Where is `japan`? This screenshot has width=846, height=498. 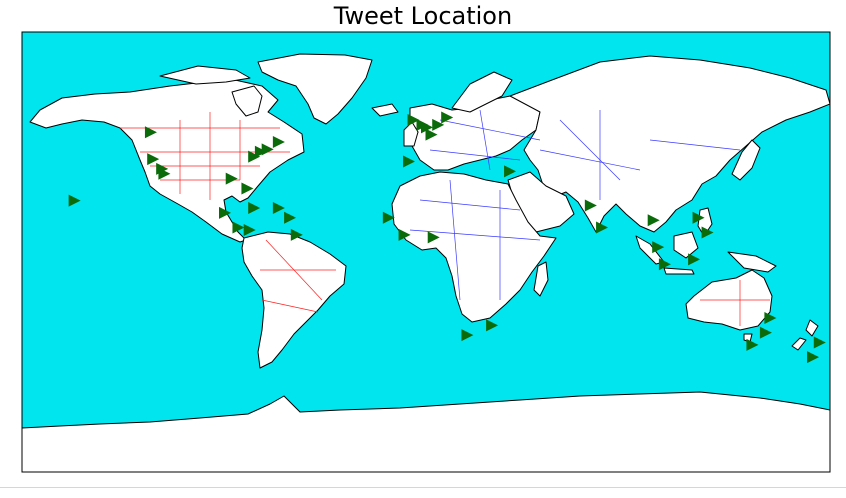
japan is located at coordinates (746, 160).